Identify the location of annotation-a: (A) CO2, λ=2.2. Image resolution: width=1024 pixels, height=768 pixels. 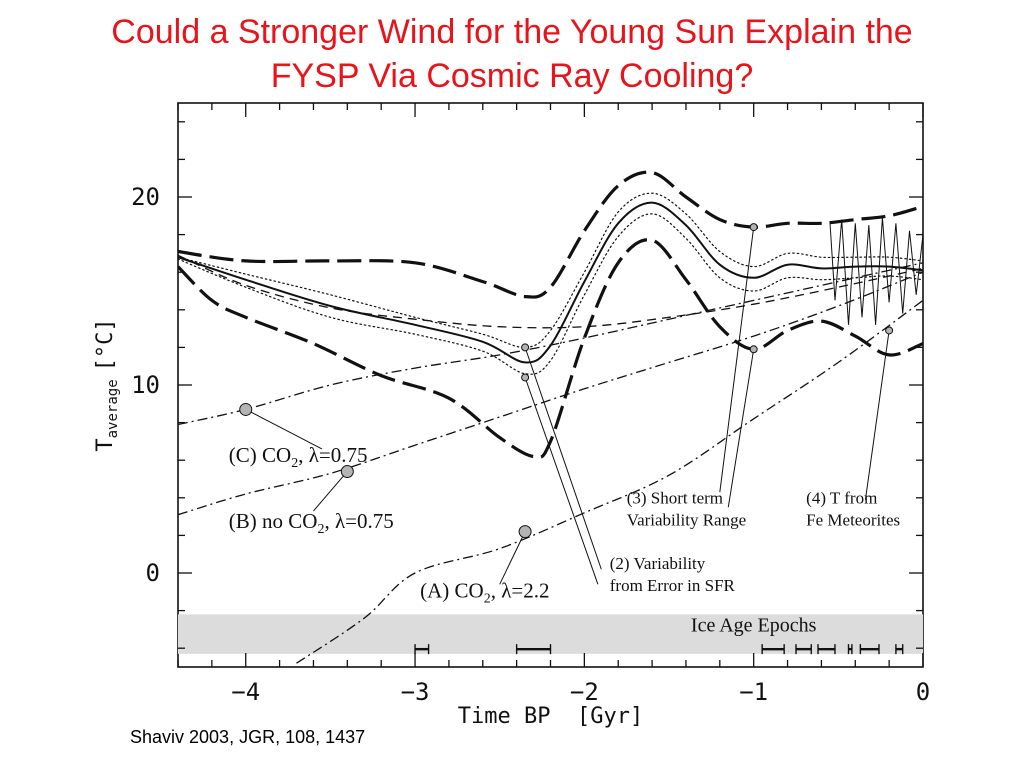
(484, 592).